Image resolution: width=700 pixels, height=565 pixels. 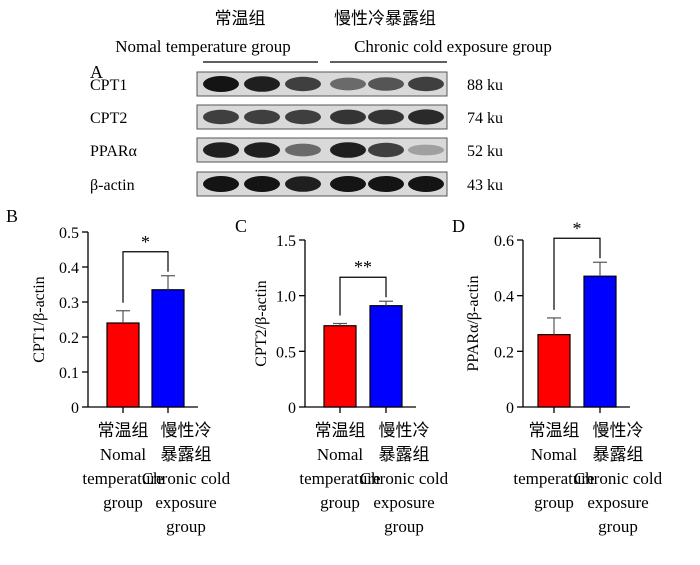 I want to click on blot-protein-label: CPT1, so click(x=108, y=85).